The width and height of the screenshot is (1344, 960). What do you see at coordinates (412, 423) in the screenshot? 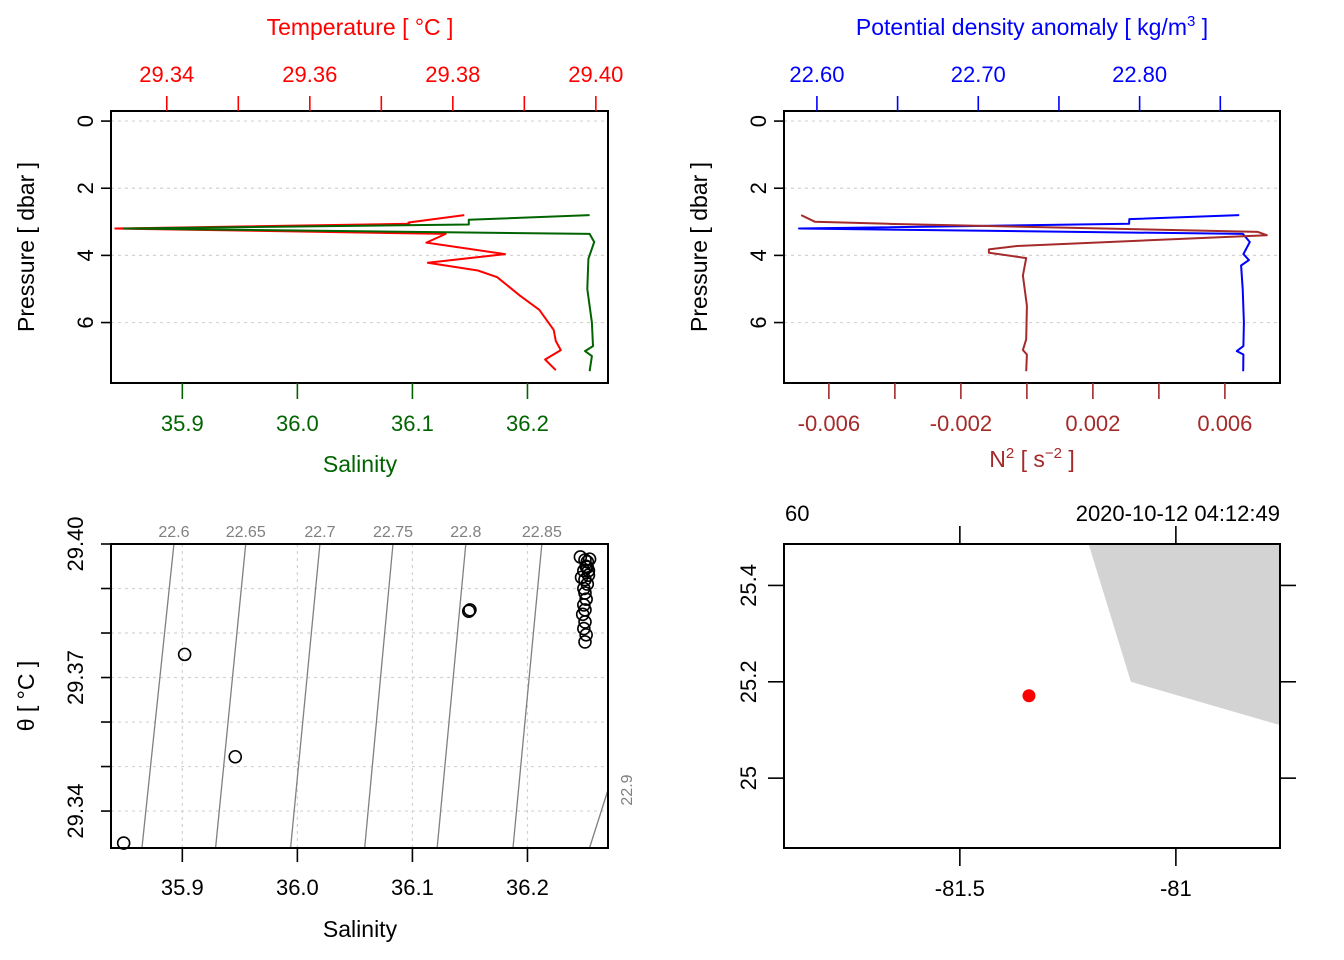
I see `bottom-axis-tick-label: 36.1` at bounding box center [412, 423].